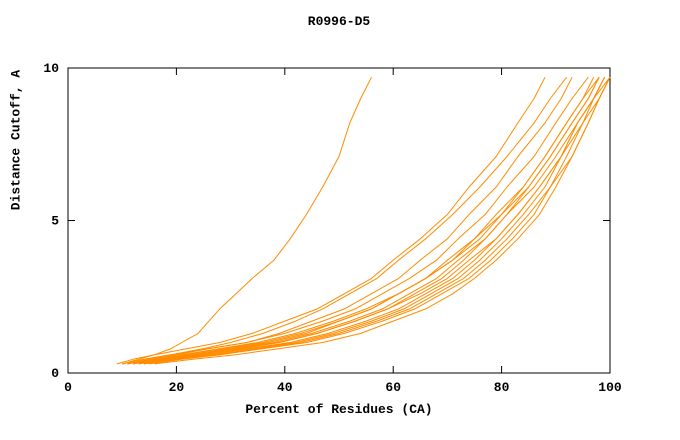 This screenshot has height=440, width=680. I want to click on y-tick-label: 0, so click(55, 373).